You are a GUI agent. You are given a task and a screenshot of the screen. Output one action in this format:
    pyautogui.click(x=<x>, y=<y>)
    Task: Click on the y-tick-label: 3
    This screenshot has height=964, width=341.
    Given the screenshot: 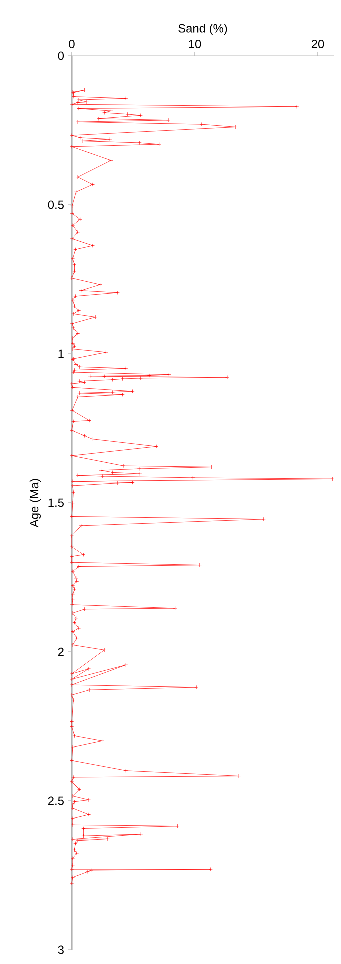 What is the action you would take?
    pyautogui.click(x=61, y=950)
    